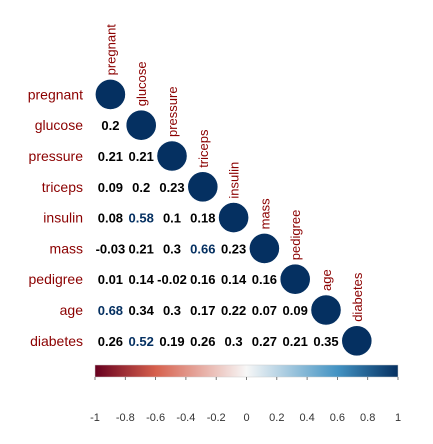  Describe the element at coordinates (203, 187) in the screenshot. I see `corr-circle-triceps-triceps` at that location.